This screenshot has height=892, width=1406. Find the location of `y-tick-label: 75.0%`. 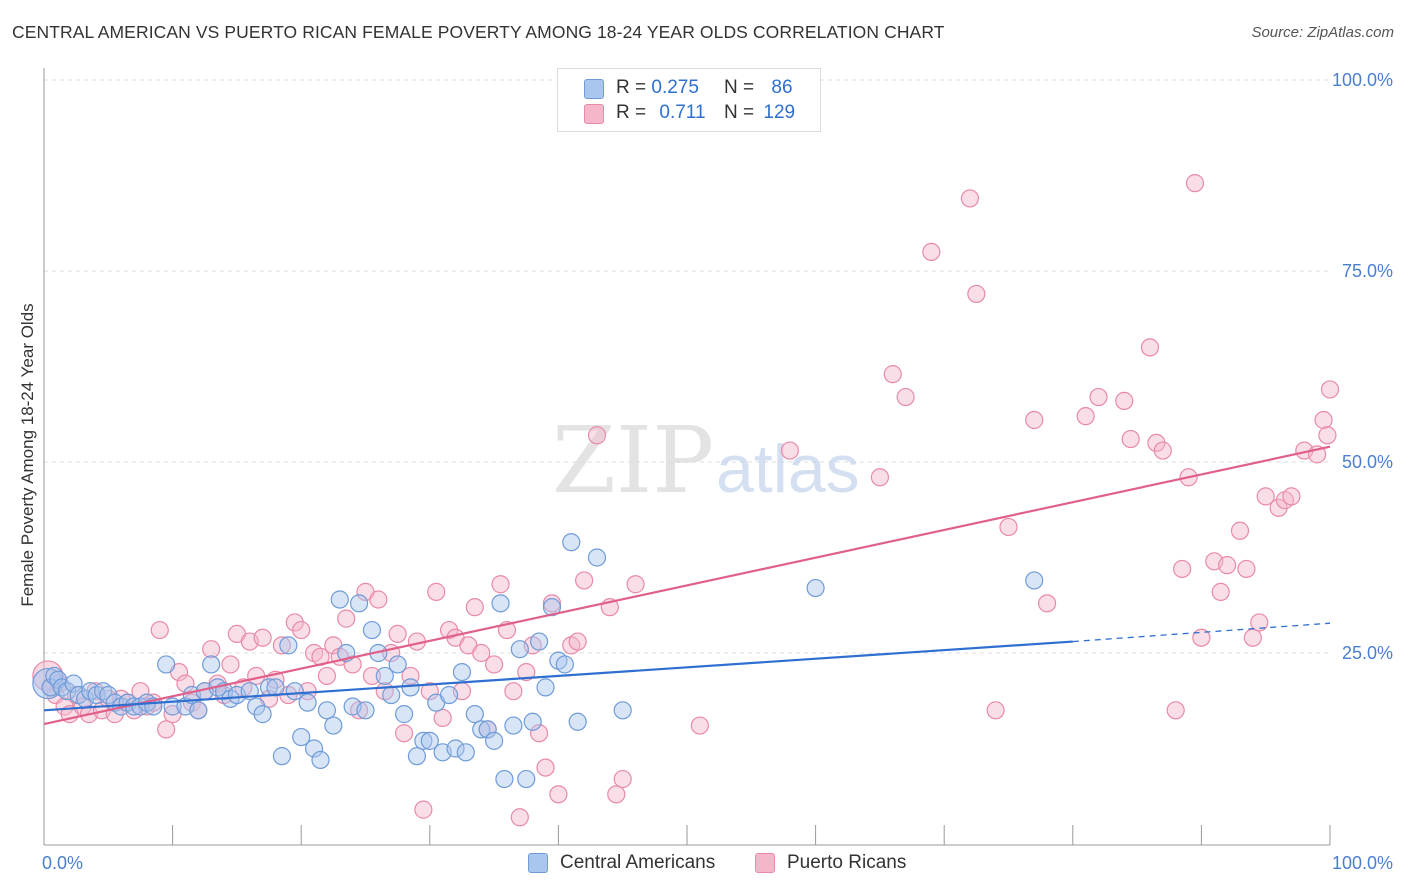

y-tick-label: 75.0% is located at coordinates (1367, 271).